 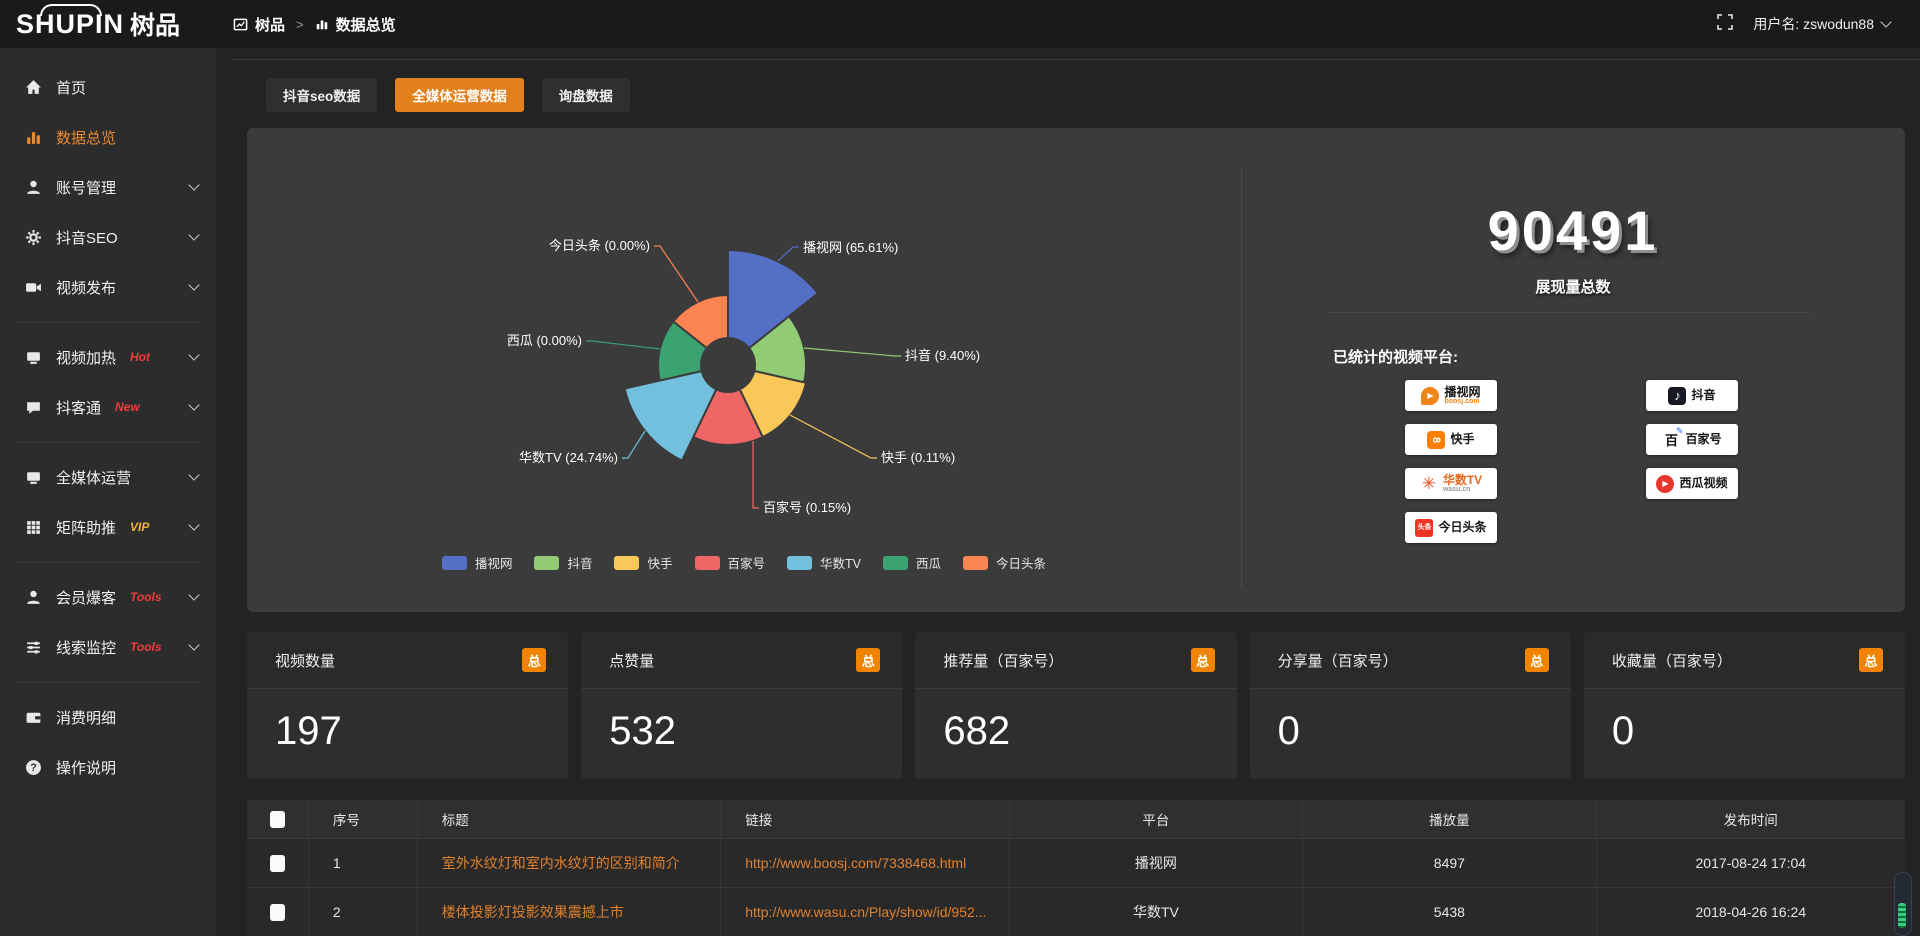 I want to click on bar-chart-icon, so click(x=322, y=24).